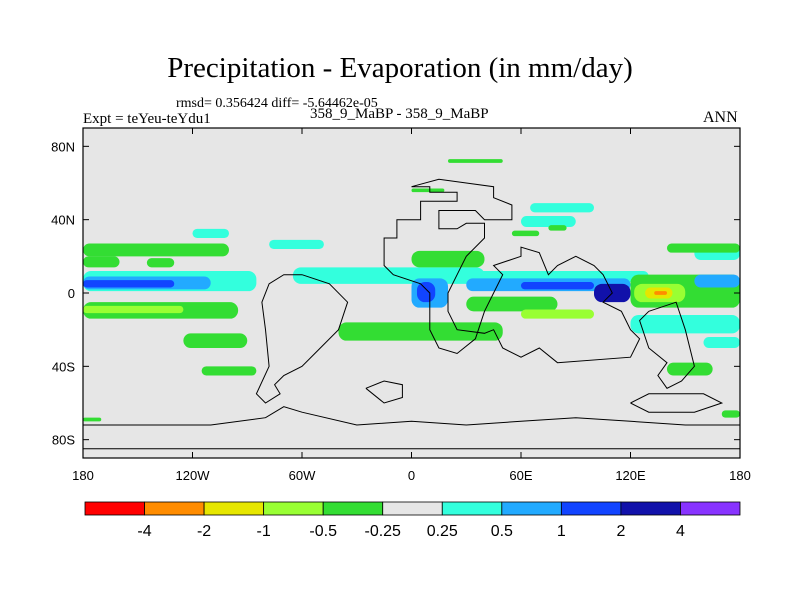 The height and width of the screenshot is (600, 800). I want to click on colorbar: -4 -2 -1 -0.5 -0.25 0.25 0.5 1 2 4, so click(412, 520).